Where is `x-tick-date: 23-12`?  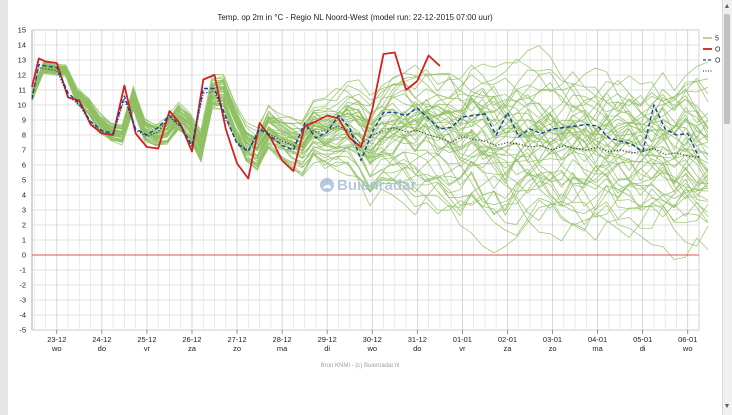 x-tick-date: 23-12 is located at coordinates (56, 339).